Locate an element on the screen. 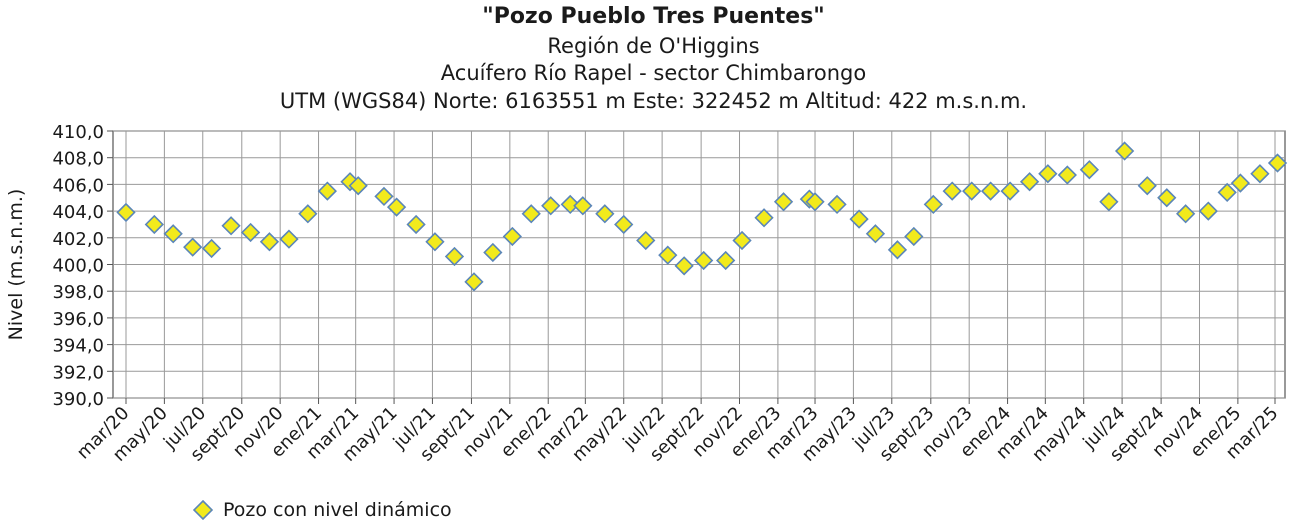 This screenshot has width=1307, height=527. legend: Pozo con nivel dinámico is located at coordinates (322, 510).